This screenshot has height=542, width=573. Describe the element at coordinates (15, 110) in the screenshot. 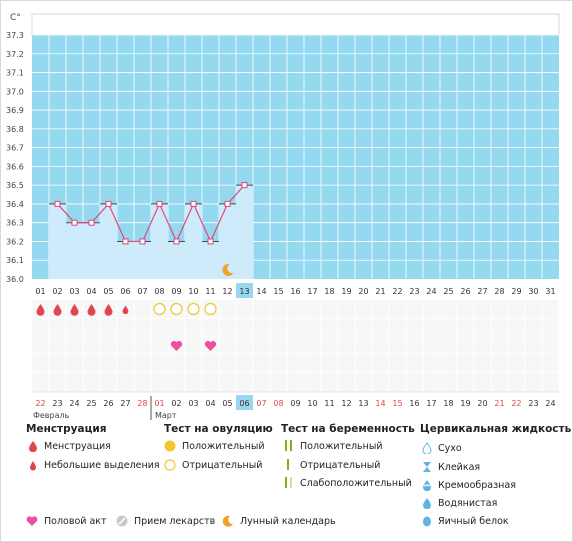

I see `y-tick-label: 36.9` at that location.